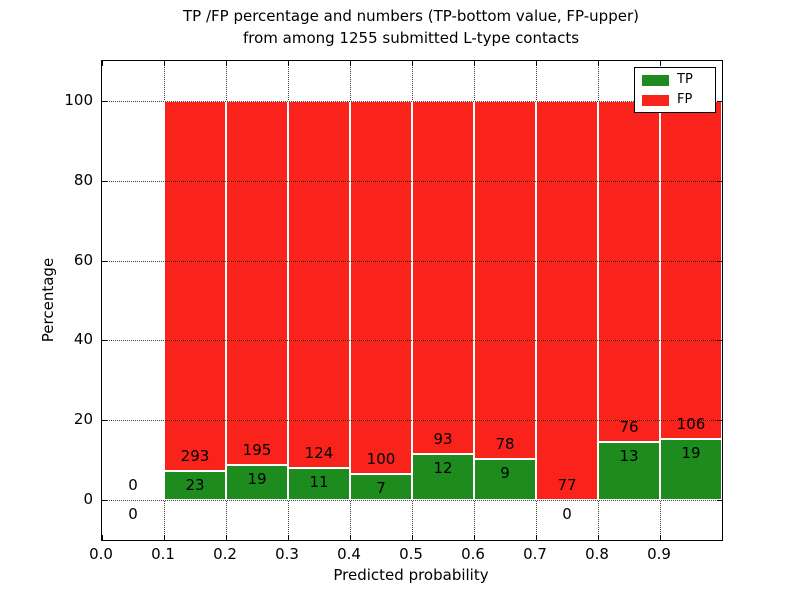  What do you see at coordinates (287, 554) in the screenshot?
I see `x-tick-label: 0.3` at bounding box center [287, 554].